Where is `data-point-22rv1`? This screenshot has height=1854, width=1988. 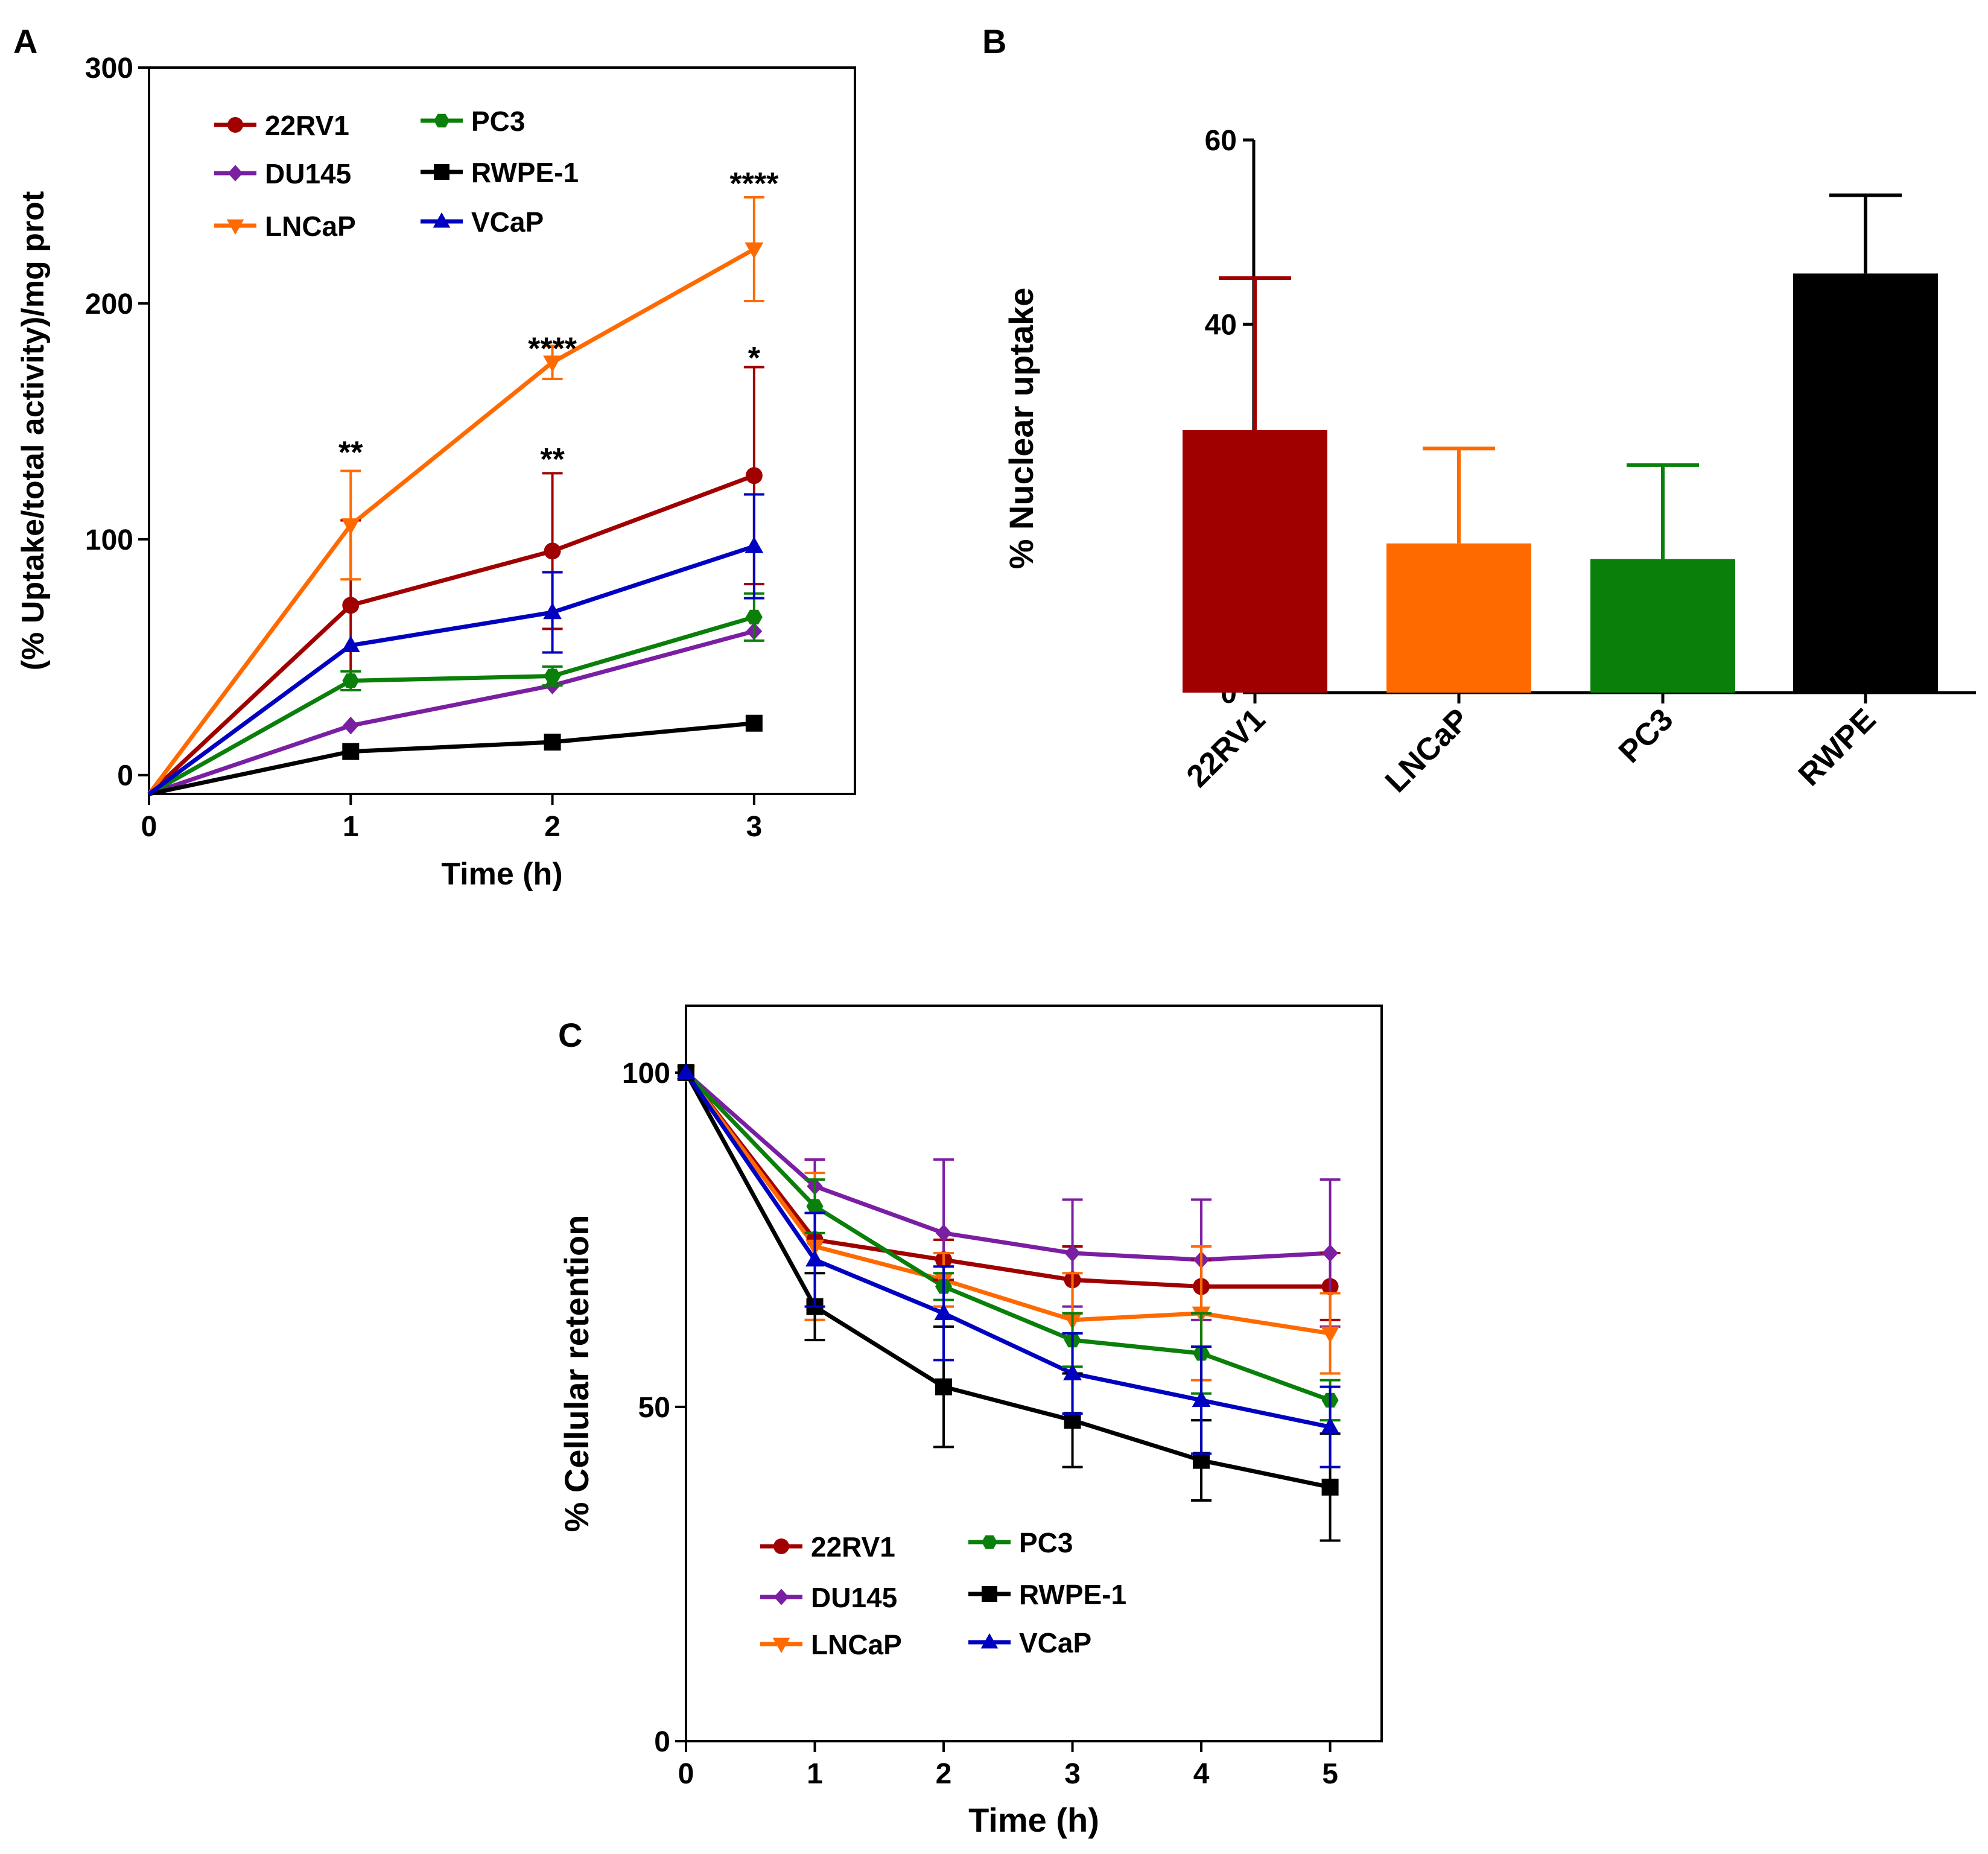
data-point-22rv1 is located at coordinates (553, 551).